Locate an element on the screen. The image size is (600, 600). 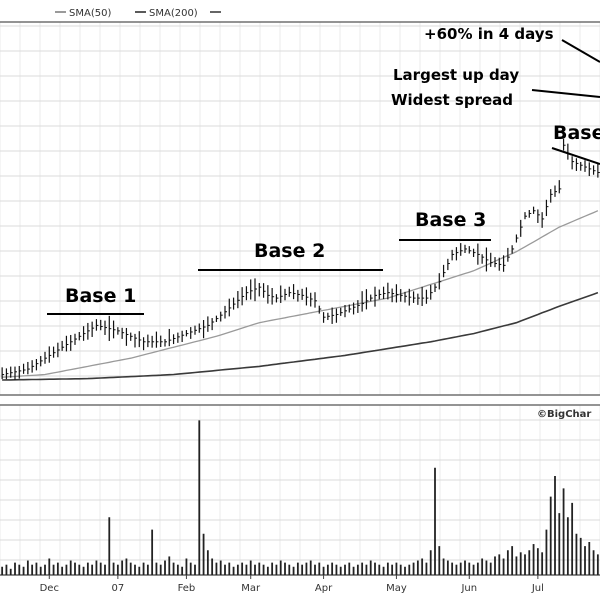
month-label: Apr is located at coordinates (324, 588).